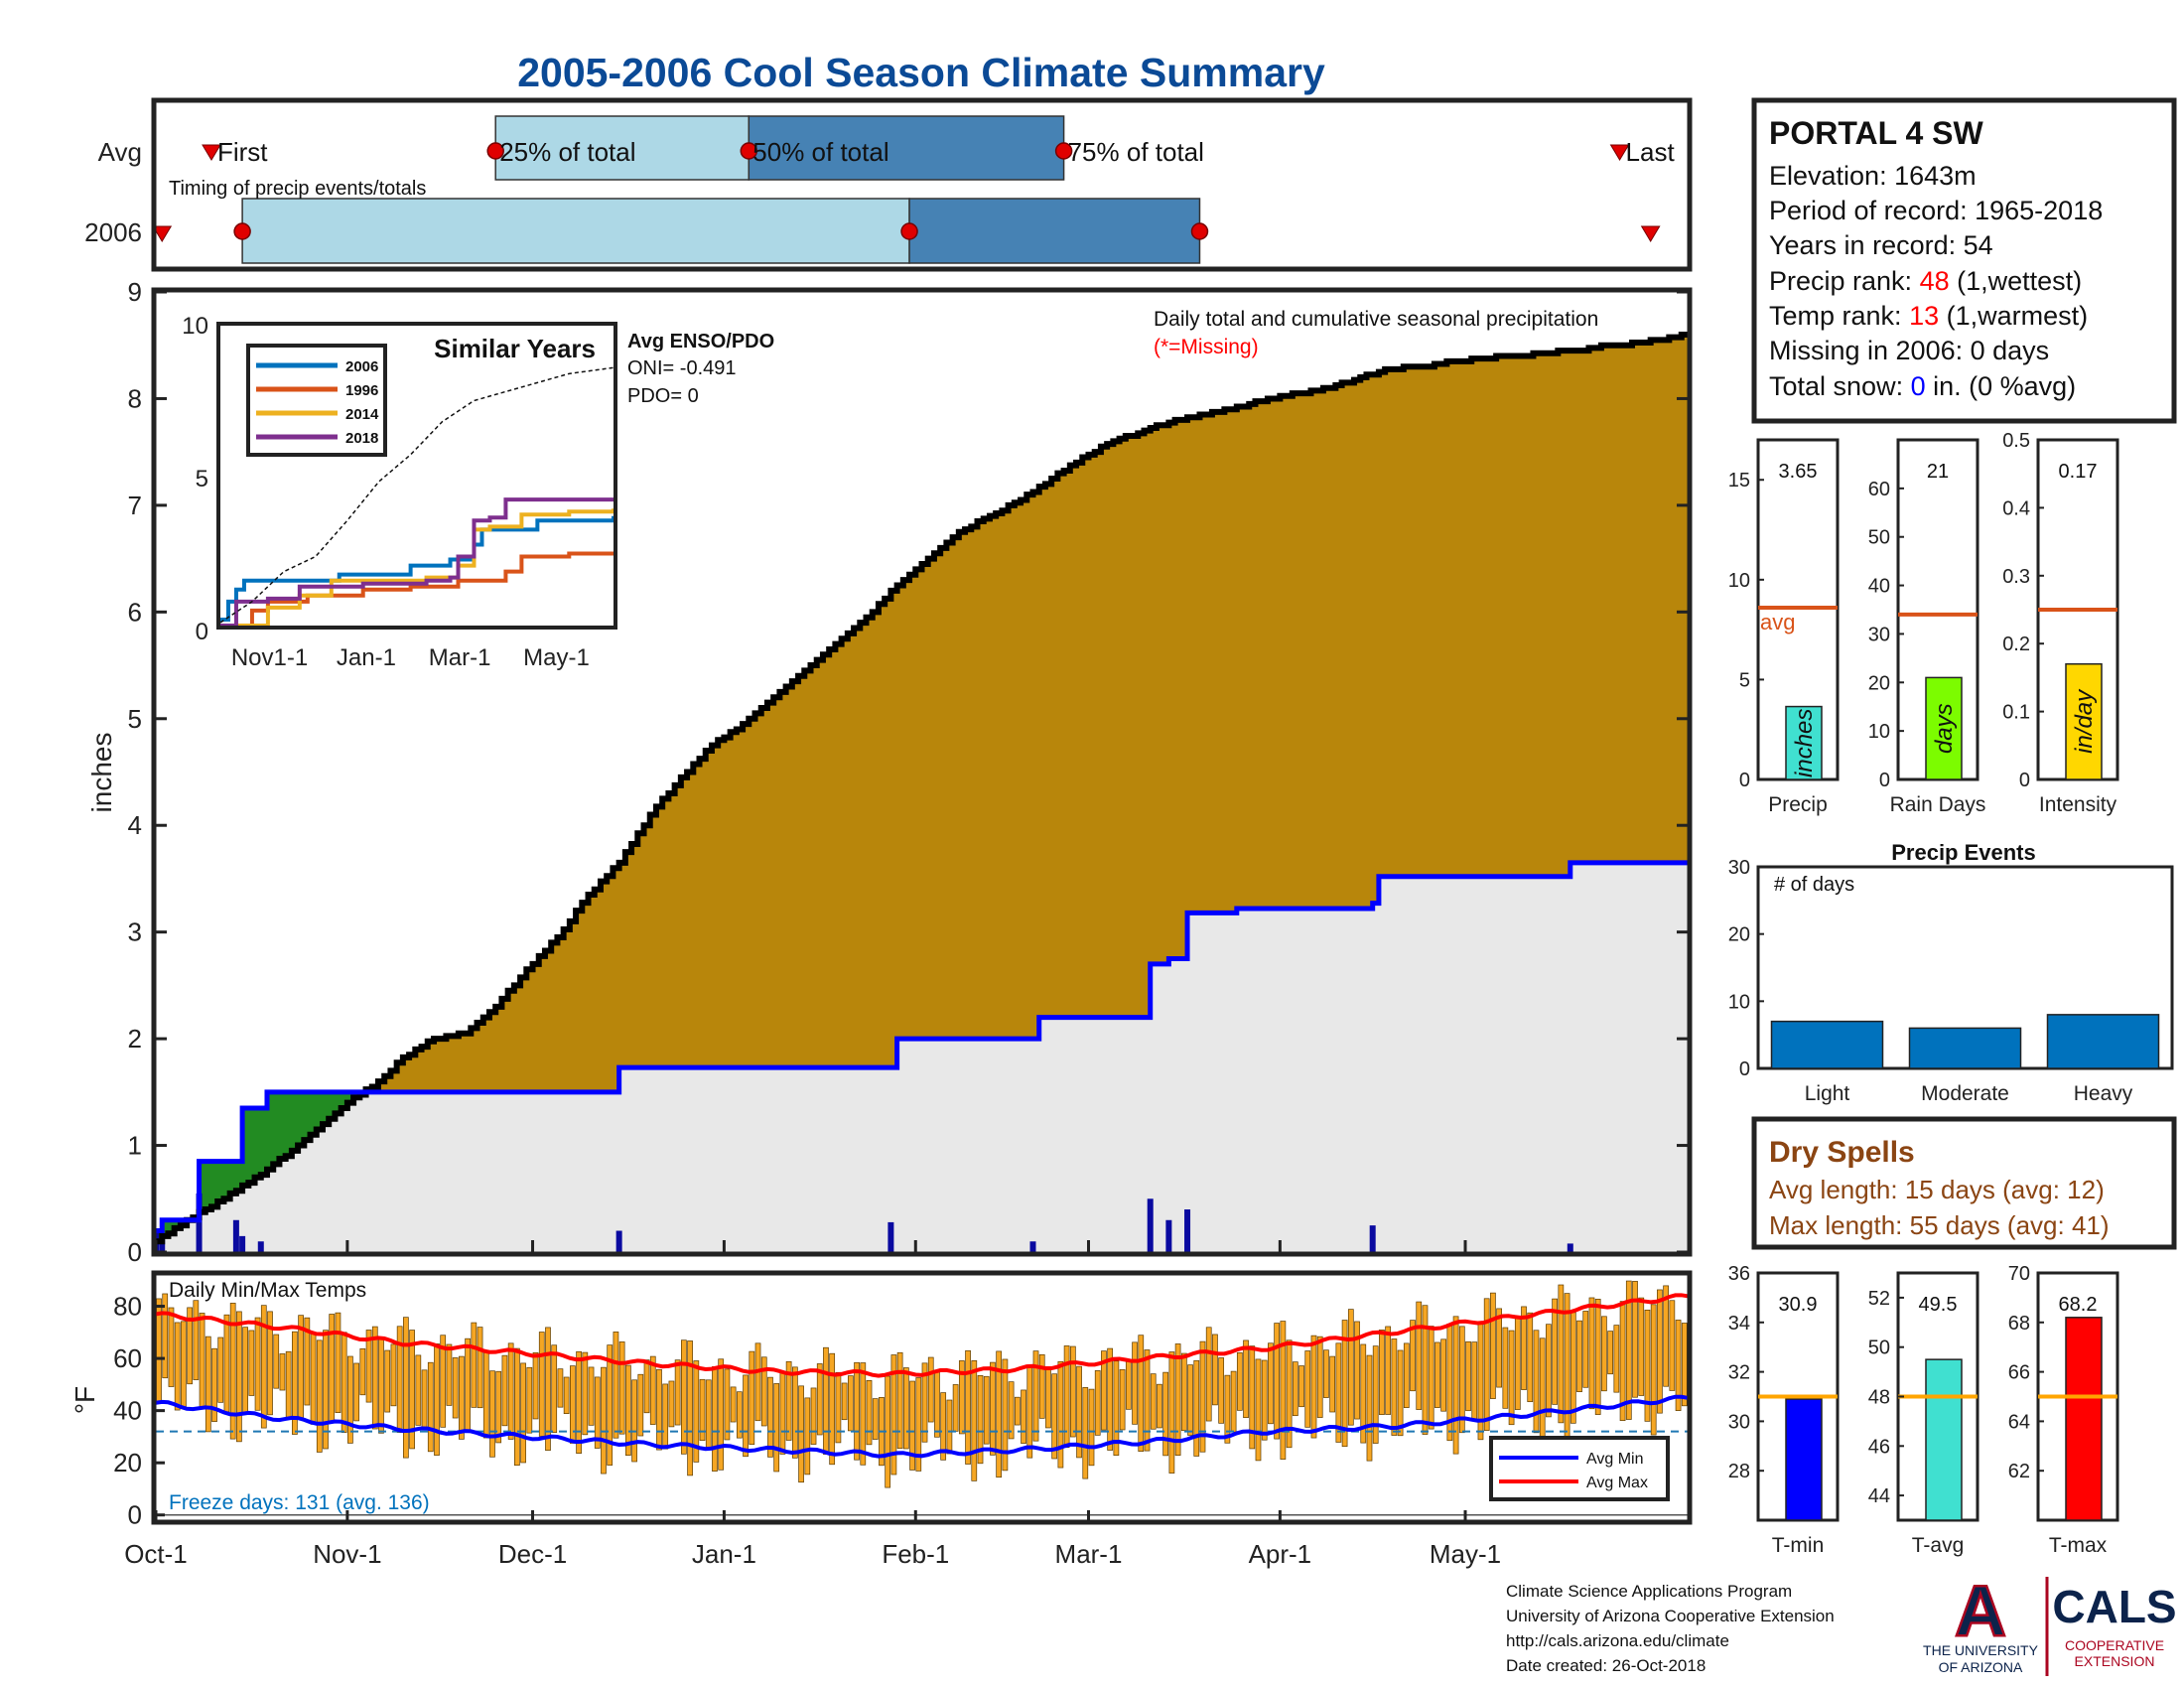  What do you see at coordinates (1879, 1348) in the screenshot?
I see `summary-ytick-label: 50` at bounding box center [1879, 1348].